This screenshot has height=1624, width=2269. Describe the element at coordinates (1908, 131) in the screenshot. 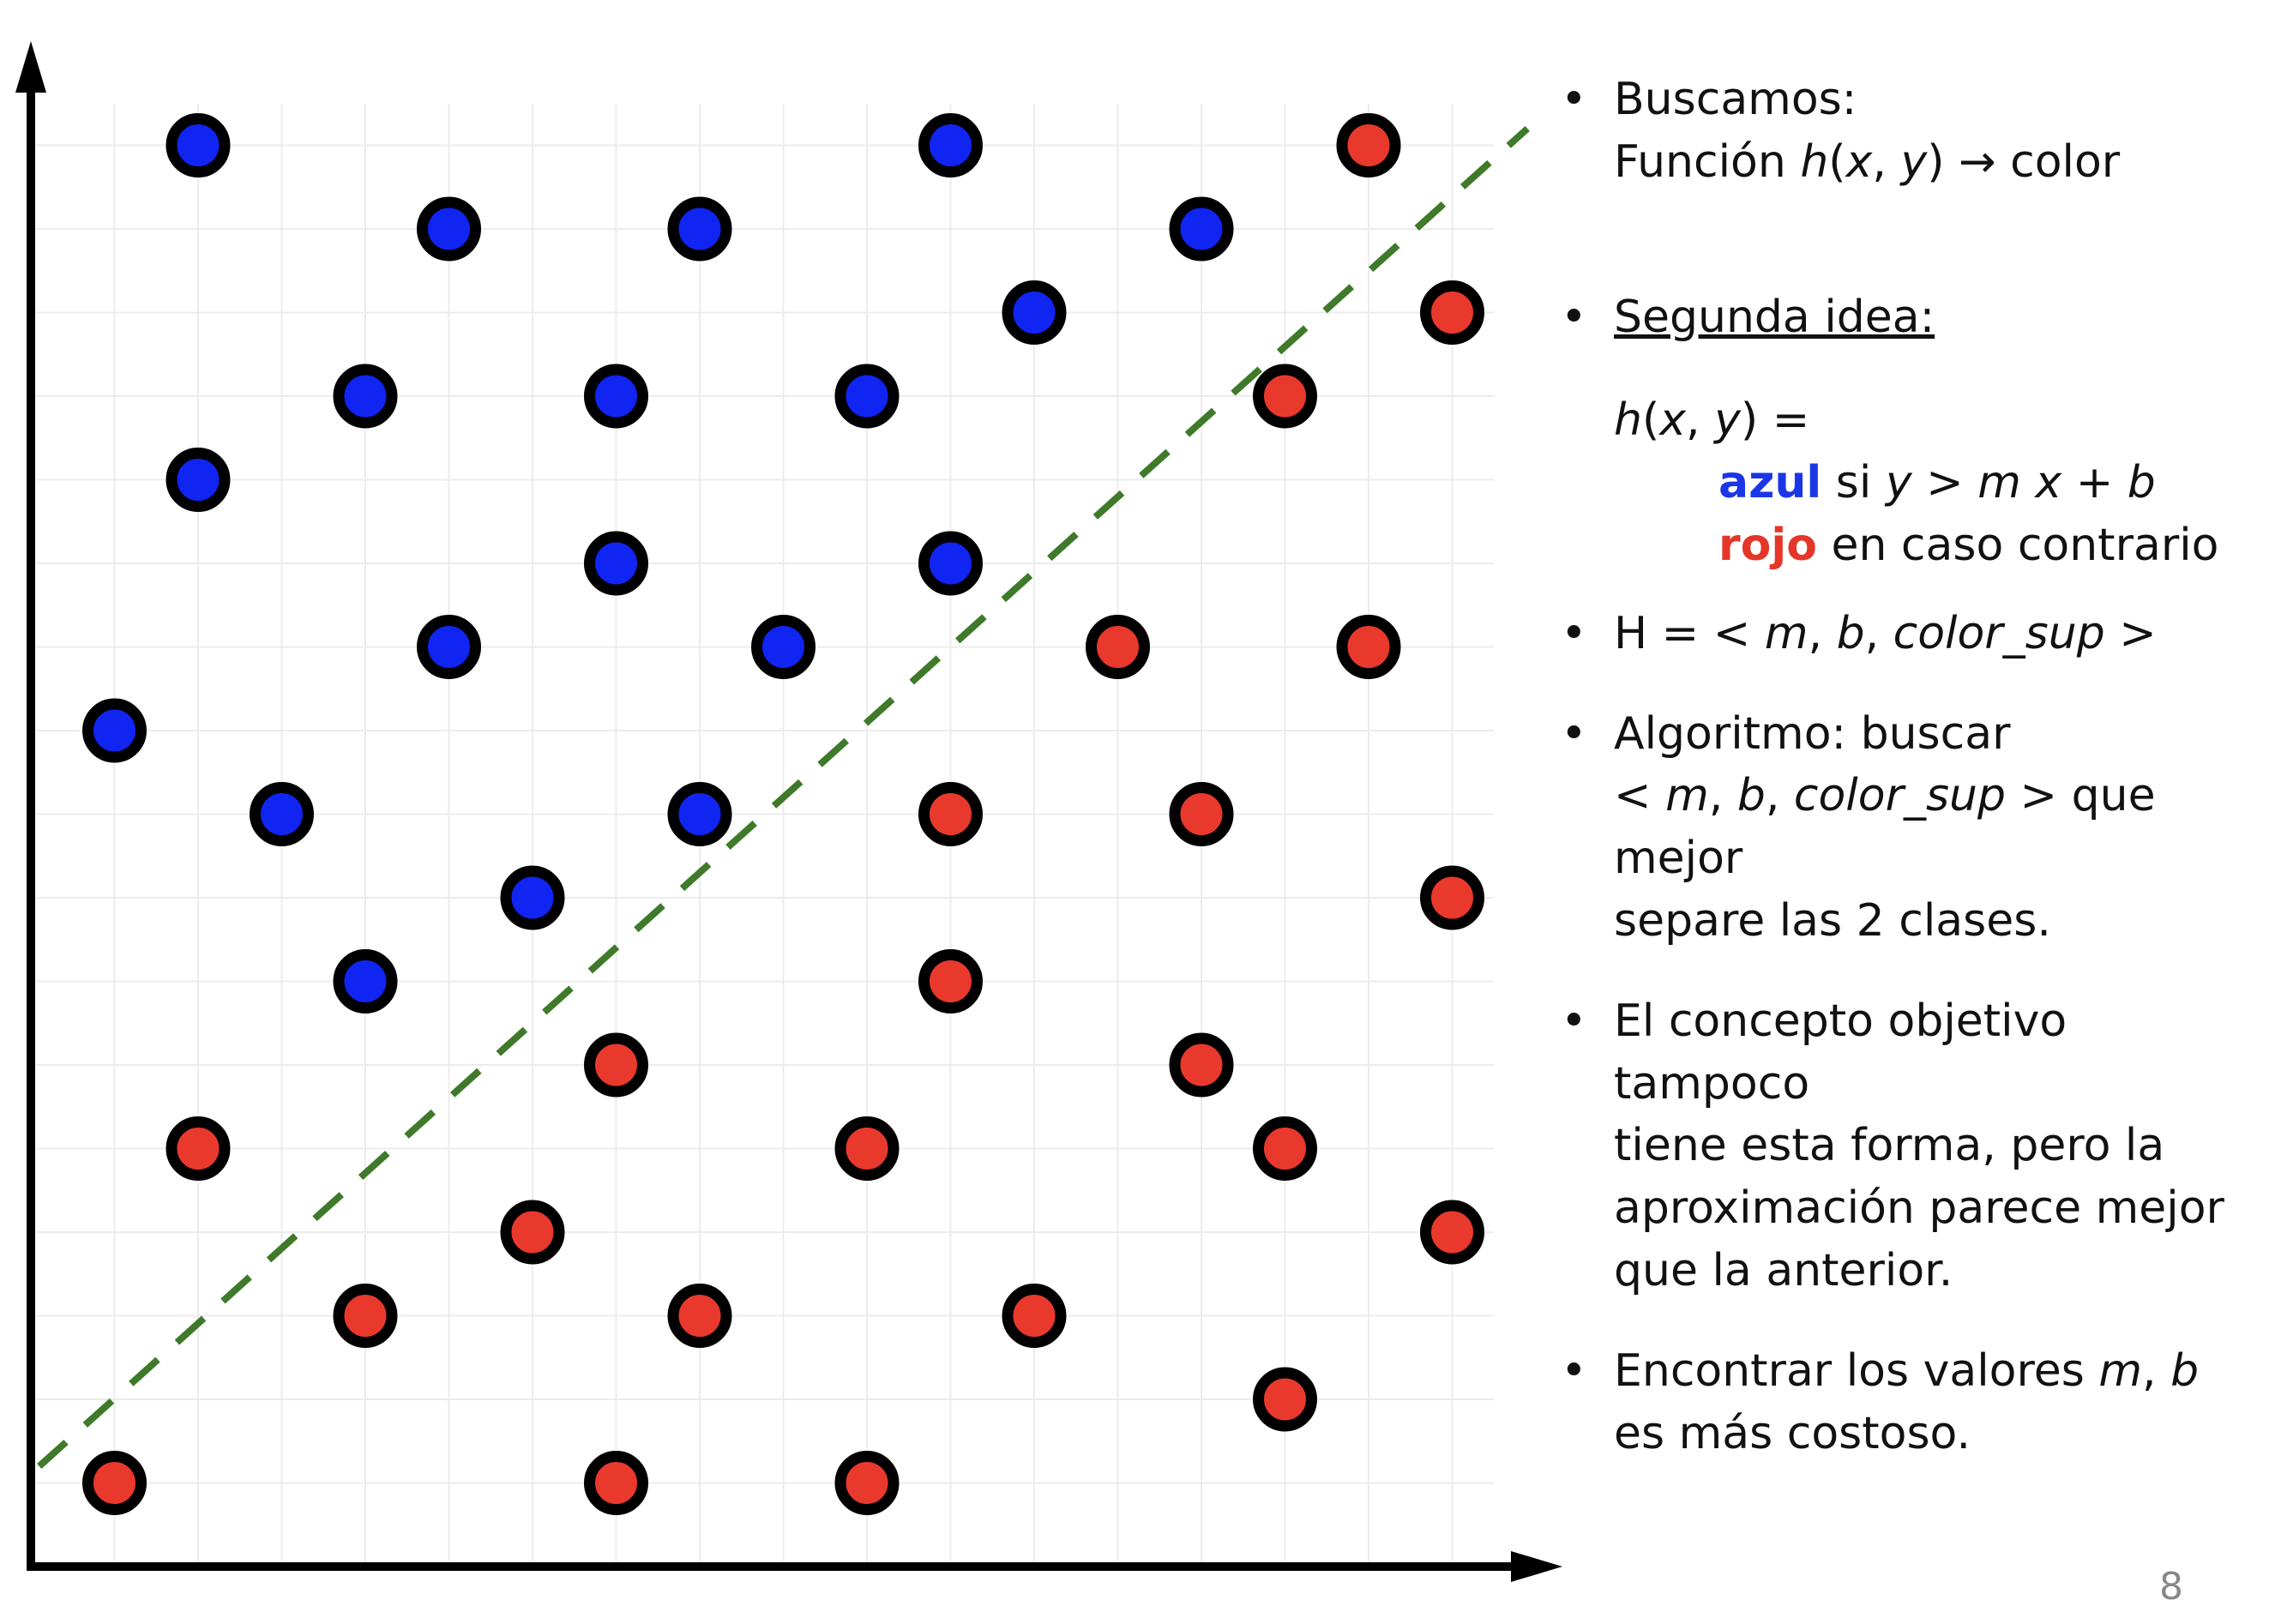

I see `bullet-buscamos: Buscamos: Función h(x, y) → color` at that location.